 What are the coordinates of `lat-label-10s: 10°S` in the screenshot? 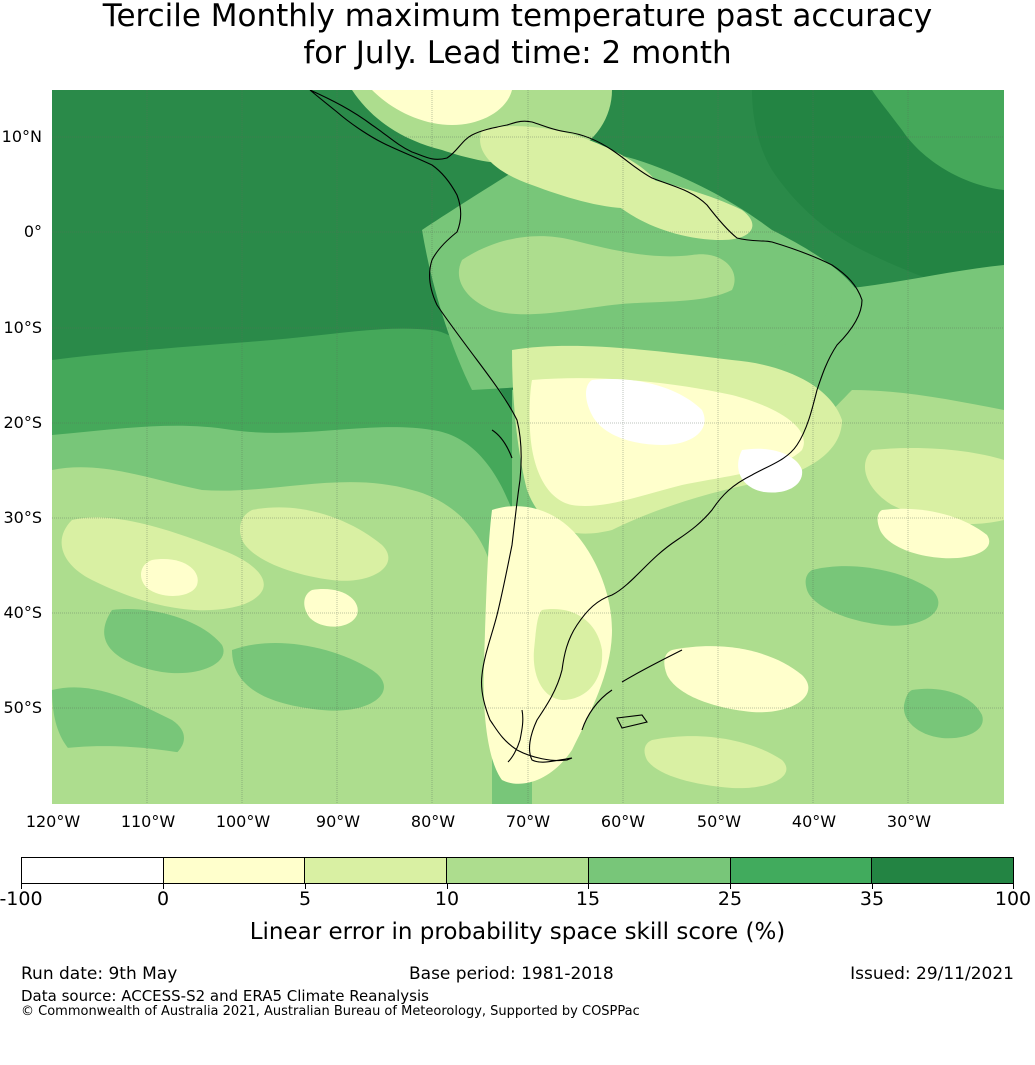 It's located at (22, 327).